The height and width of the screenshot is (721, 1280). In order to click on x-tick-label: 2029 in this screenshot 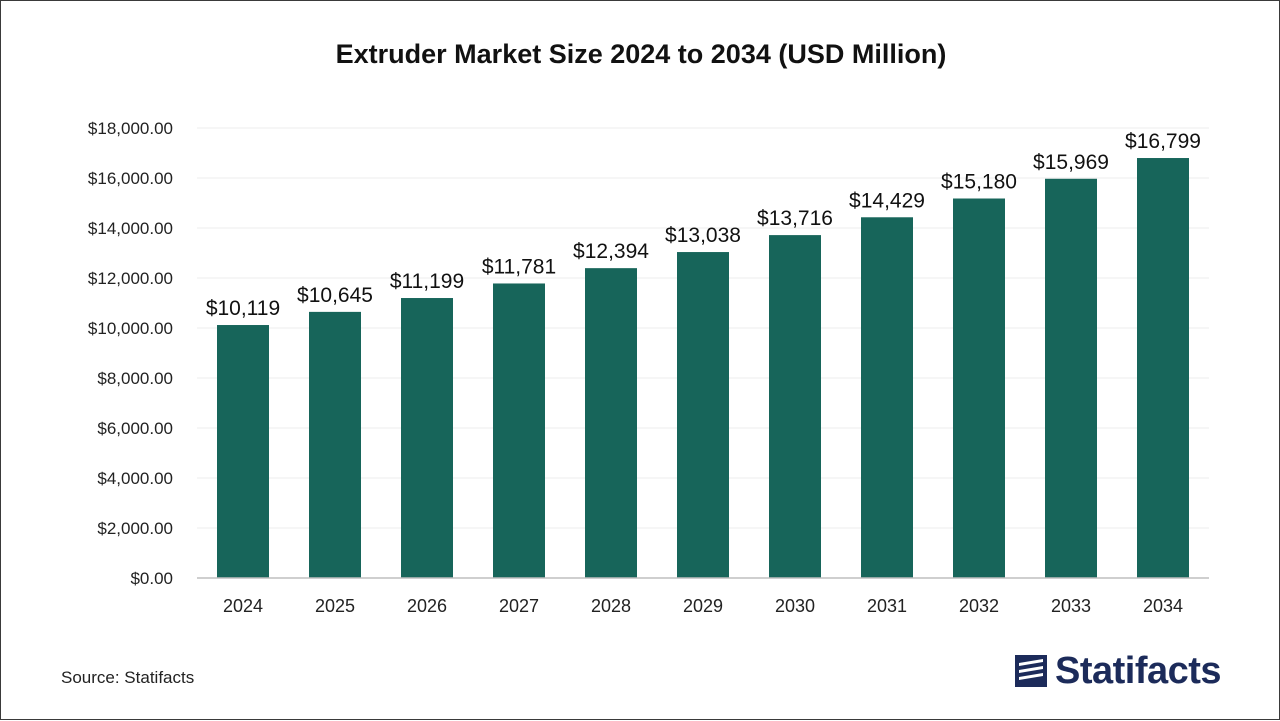, I will do `click(703, 606)`.